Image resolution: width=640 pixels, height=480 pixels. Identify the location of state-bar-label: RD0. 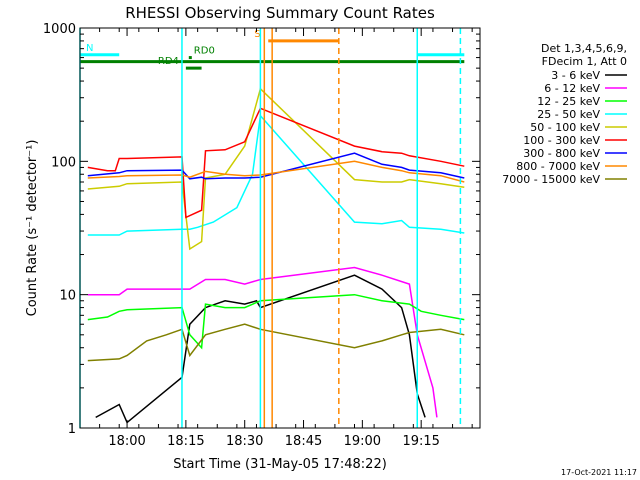
(204, 51).